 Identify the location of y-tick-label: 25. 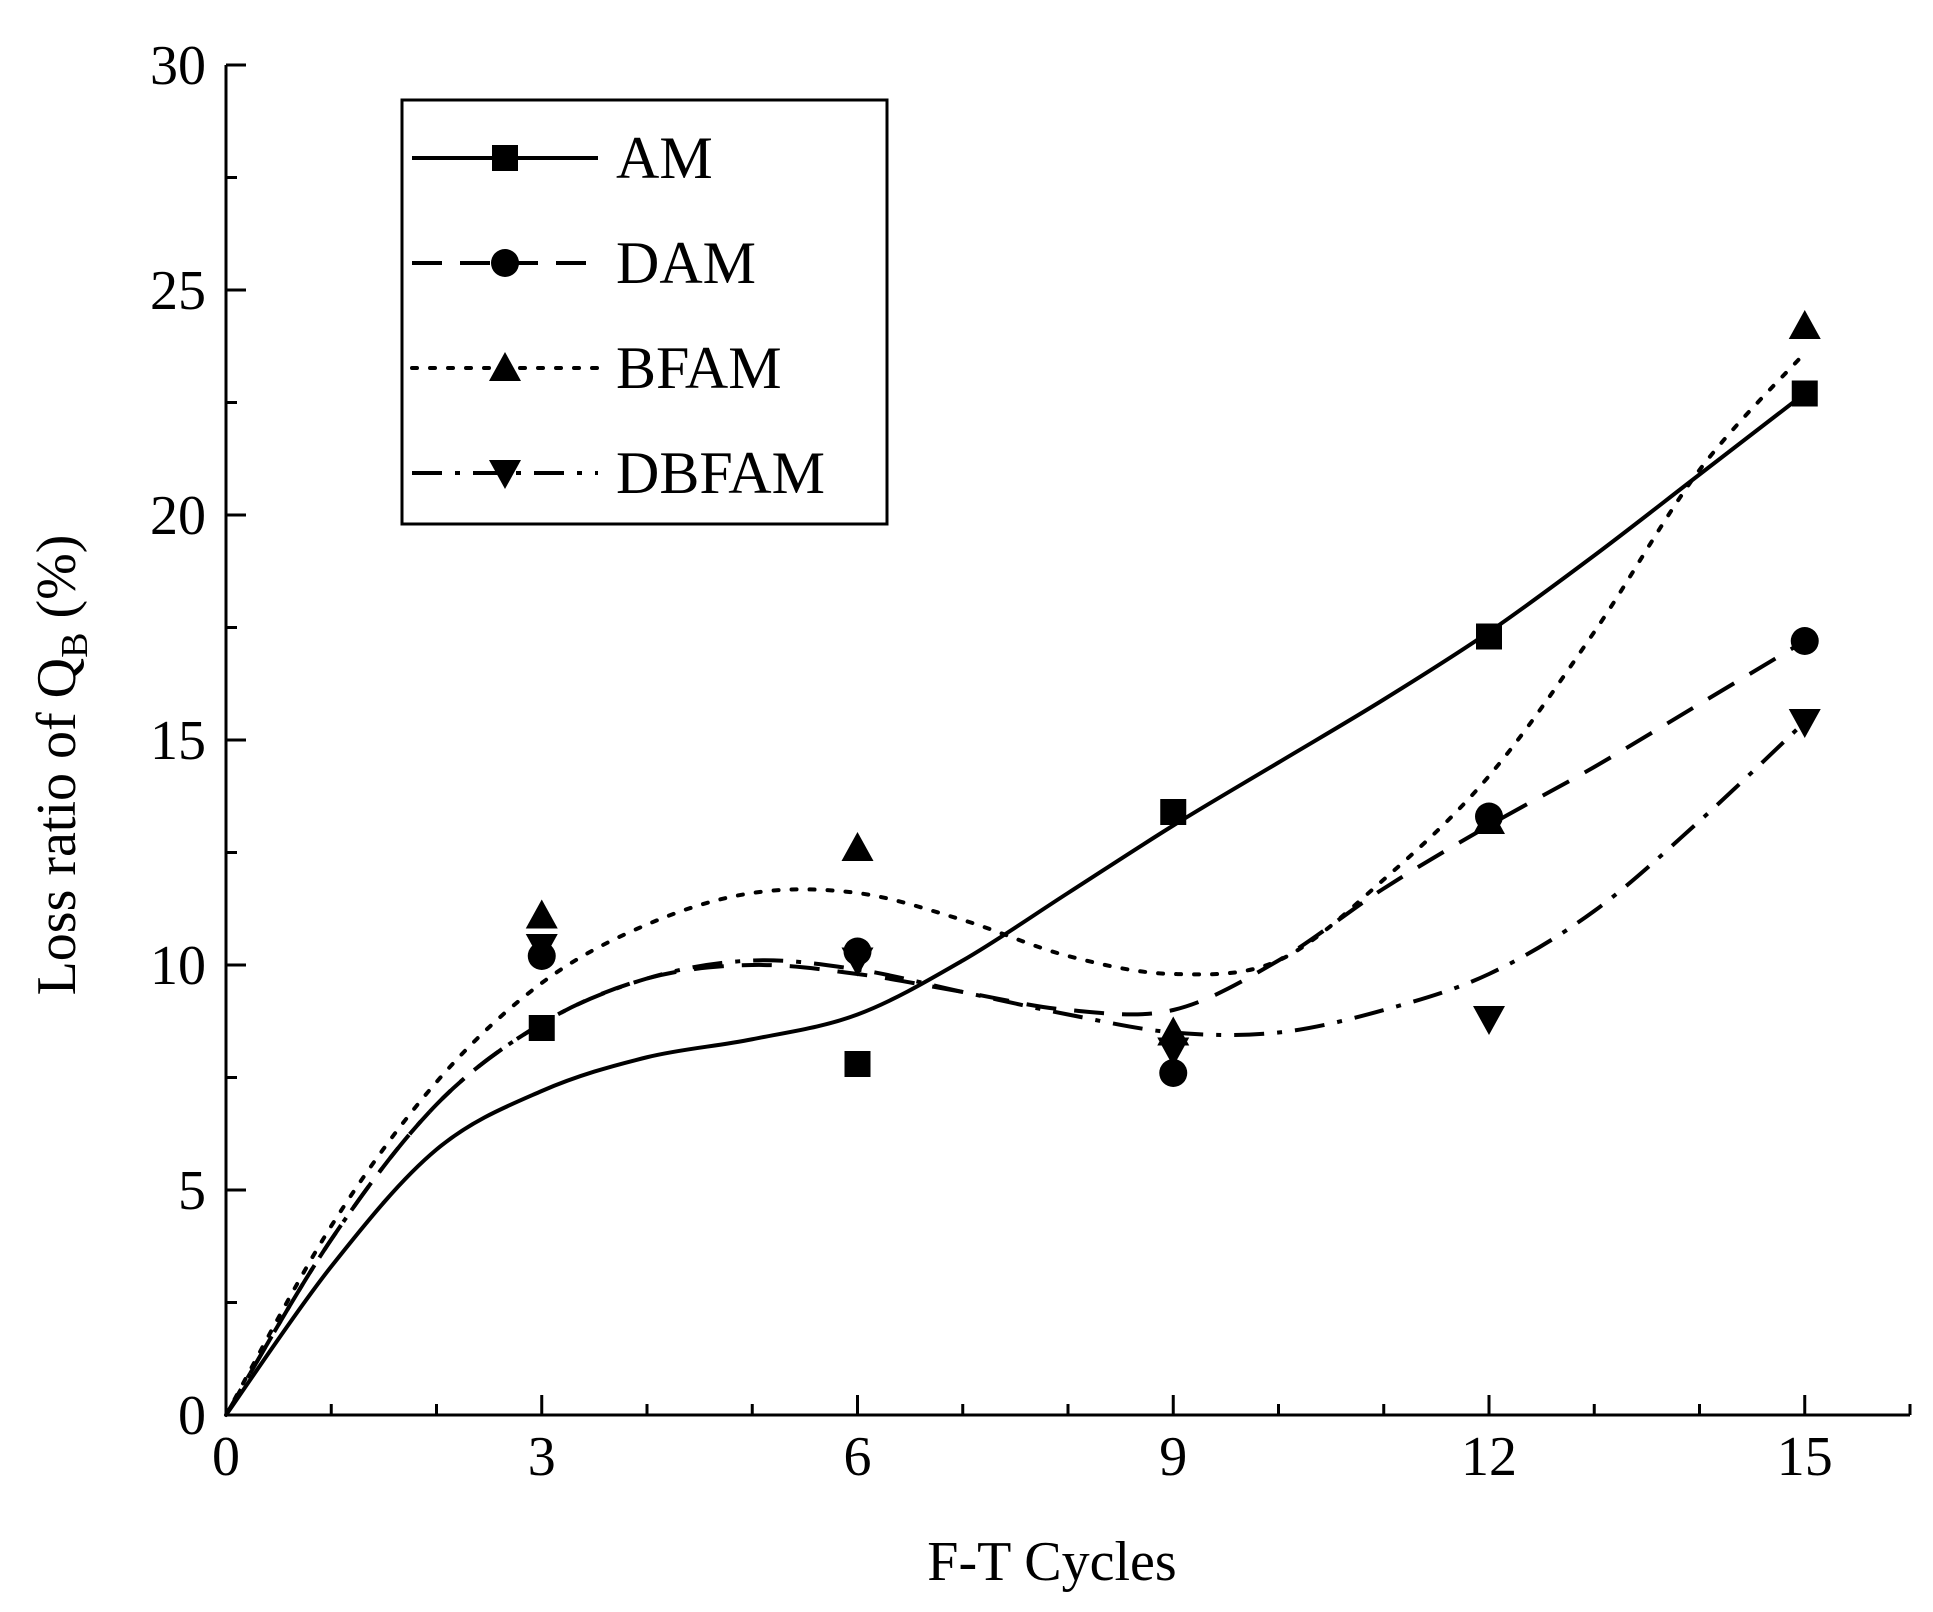
(178, 291).